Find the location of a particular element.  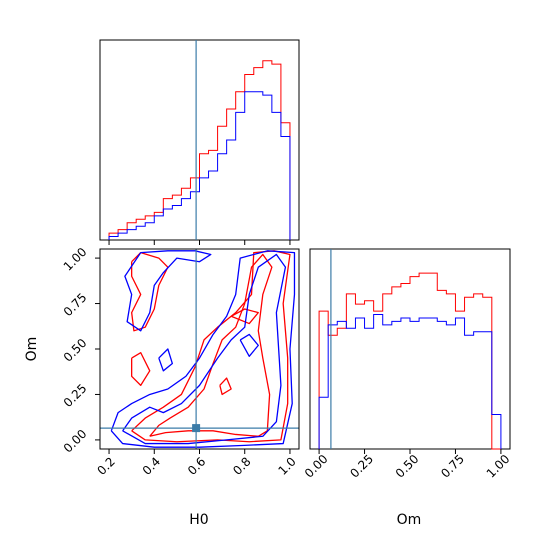

om-hist-series-red is located at coordinates (409, 361).